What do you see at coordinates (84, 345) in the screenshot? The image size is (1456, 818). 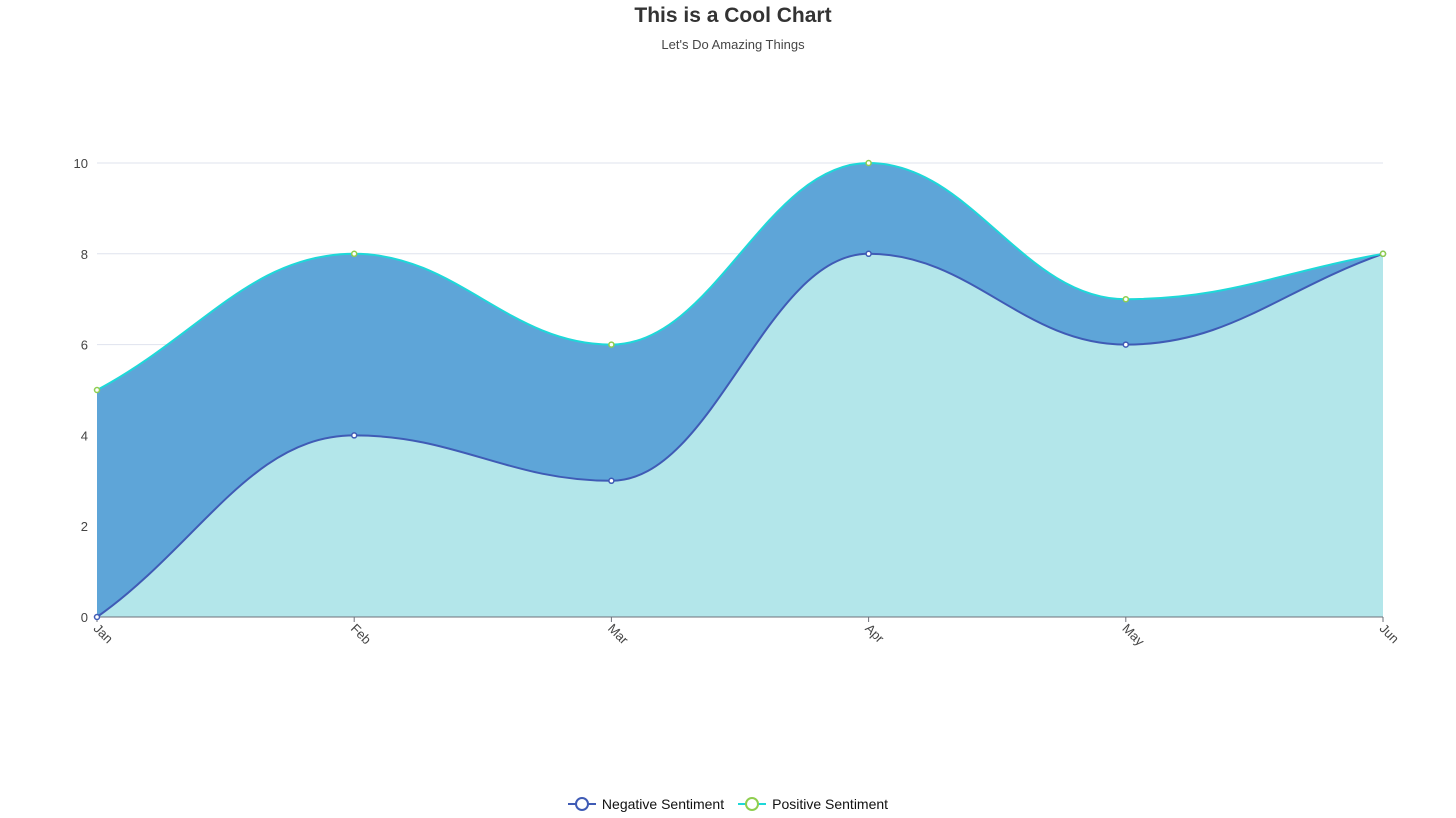 I see `y-tick-label: 6` at bounding box center [84, 345].